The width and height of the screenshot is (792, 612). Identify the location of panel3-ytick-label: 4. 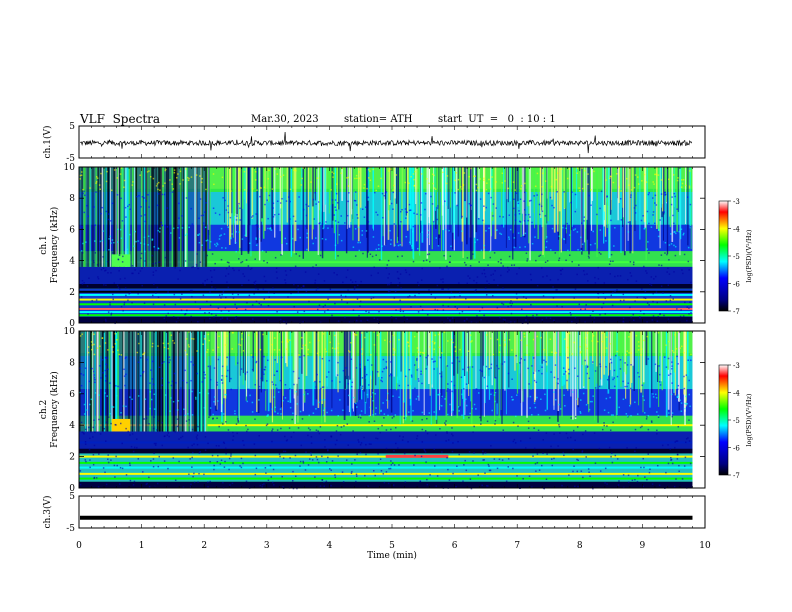
(72, 426).